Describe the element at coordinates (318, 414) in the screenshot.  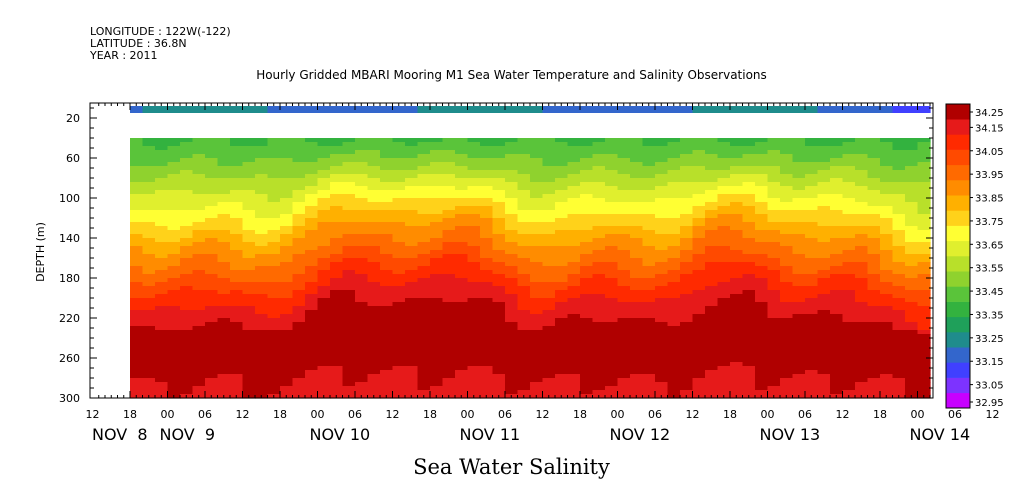
I see `x-hour-label: 00` at that location.